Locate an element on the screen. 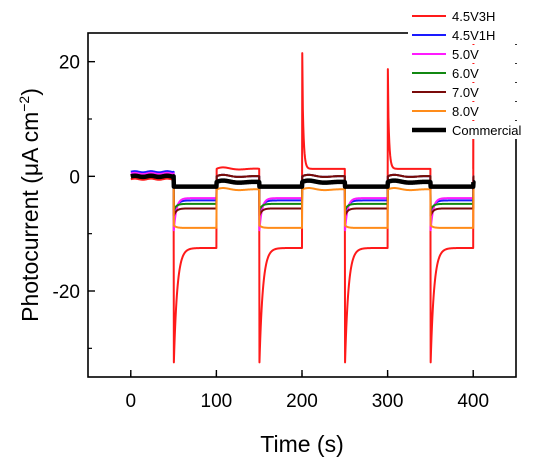 This screenshot has height=464, width=550. x-tick-label: 400 is located at coordinates (473, 401).